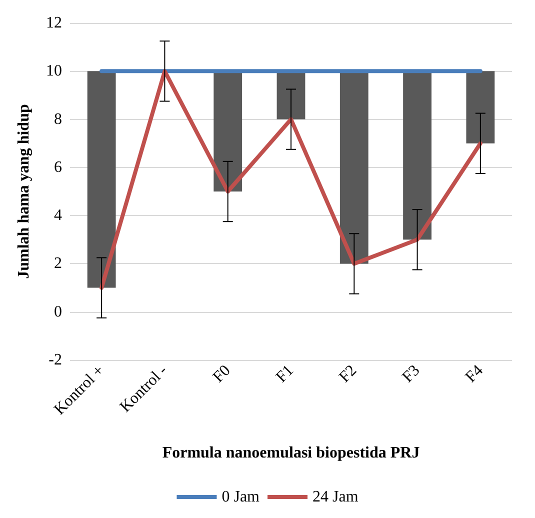  Describe the element at coordinates (58, 311) in the screenshot. I see `y-tick-label: 0` at that location.